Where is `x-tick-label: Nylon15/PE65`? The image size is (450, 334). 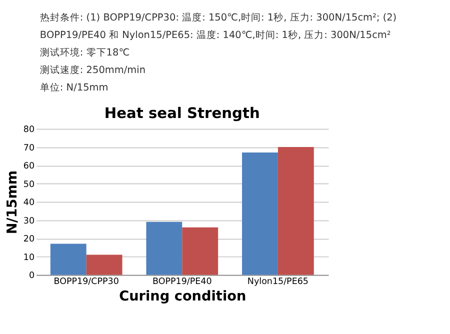
x-tick-label: Nylon15/PE65 is located at coordinates (277, 282).